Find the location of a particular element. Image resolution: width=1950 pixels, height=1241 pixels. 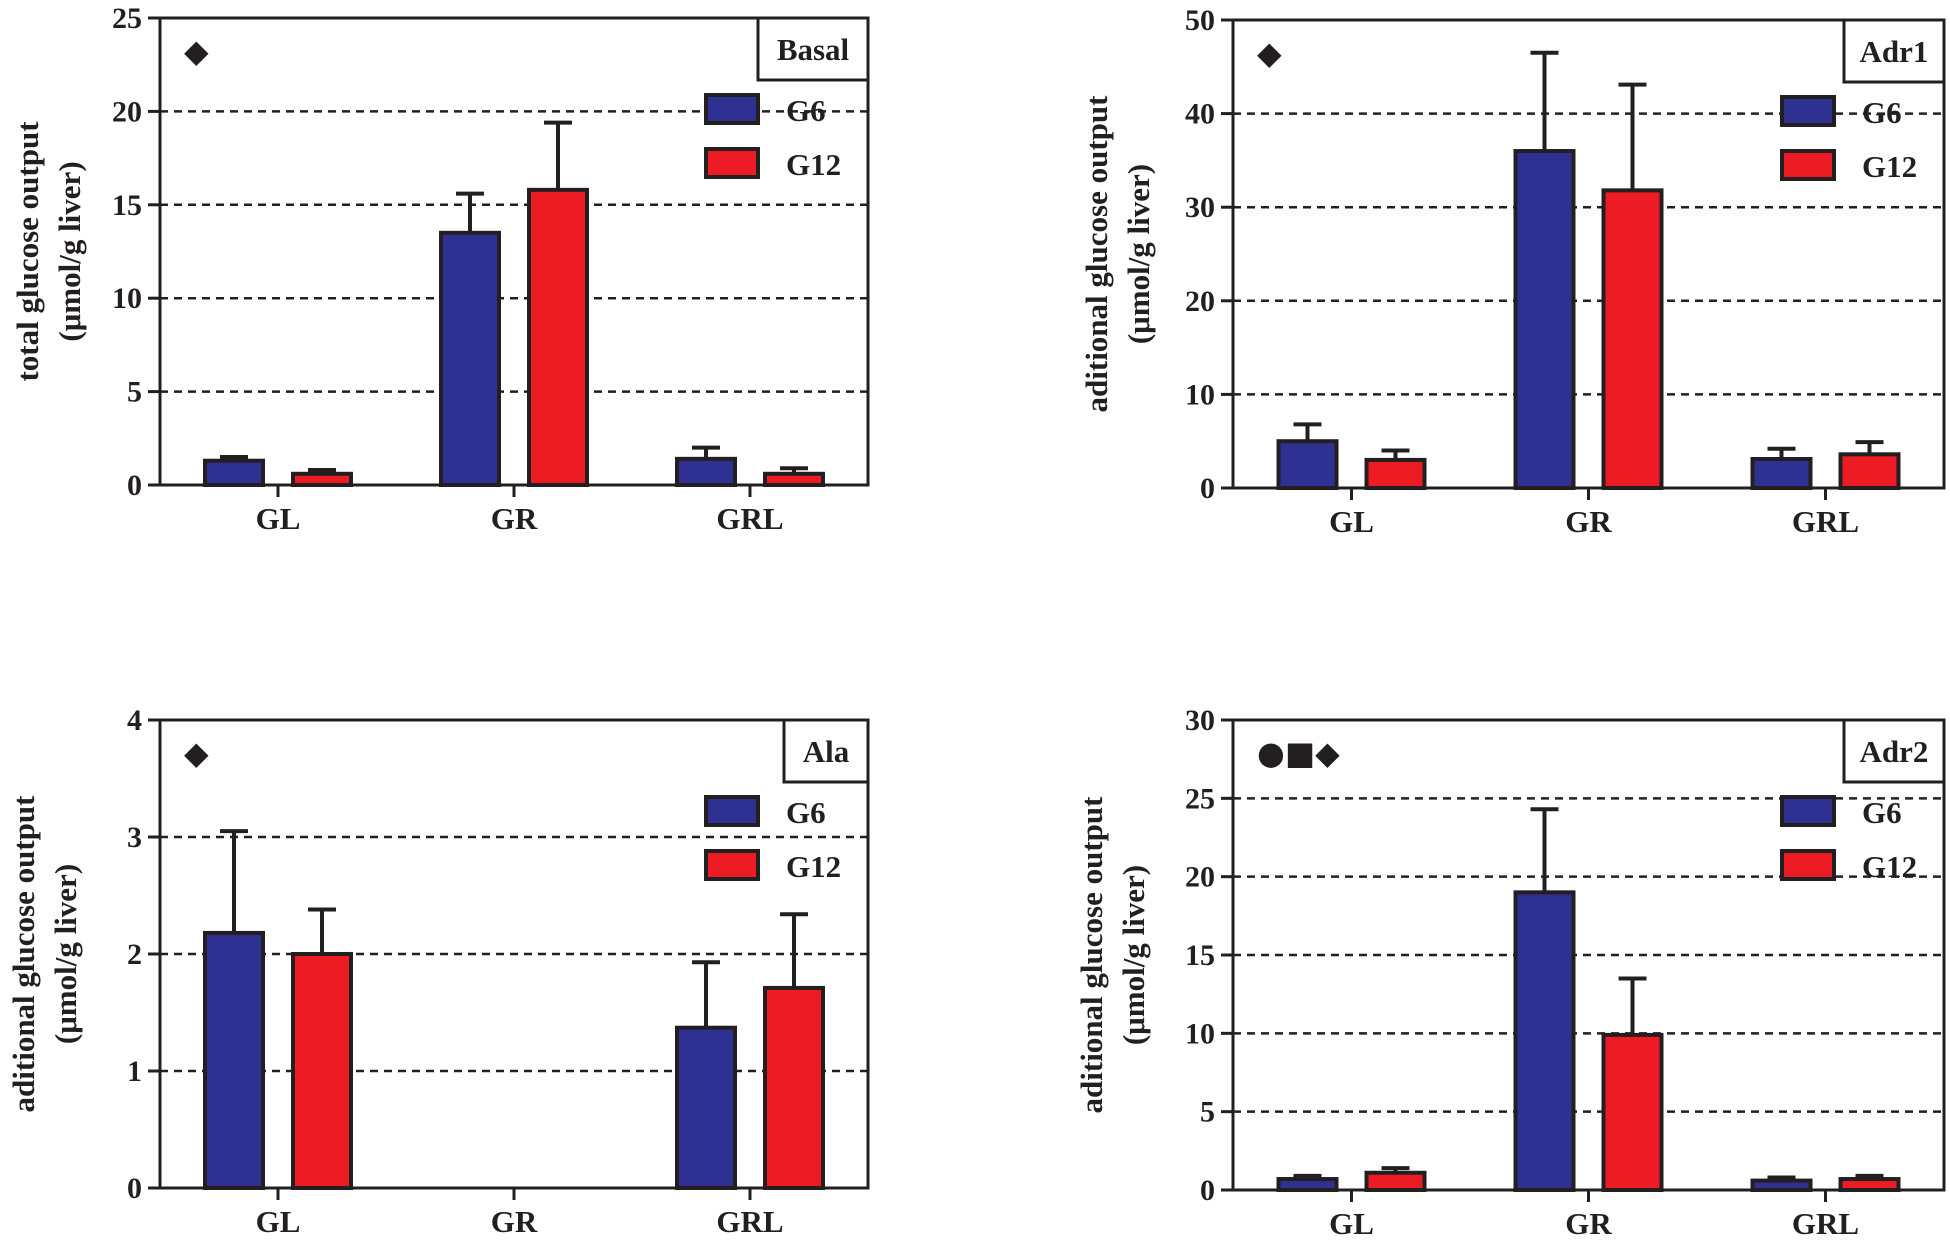

y-tick-label: 50 is located at coordinates (1200, 20).